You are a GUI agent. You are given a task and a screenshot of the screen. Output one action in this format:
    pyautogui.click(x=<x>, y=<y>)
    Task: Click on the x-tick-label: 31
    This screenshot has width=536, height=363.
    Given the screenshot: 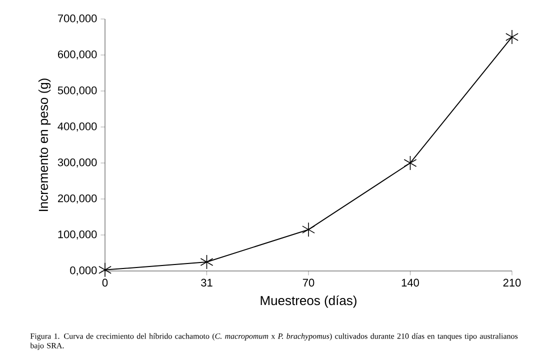 What is the action you would take?
    pyautogui.click(x=206, y=282)
    